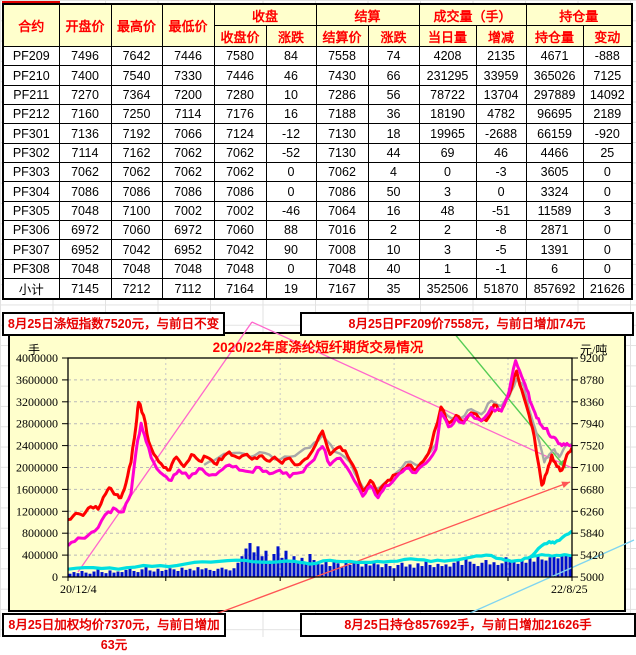  What do you see at coordinates (240, 114) in the screenshot?
I see `table-cell: 7176` at bounding box center [240, 114].